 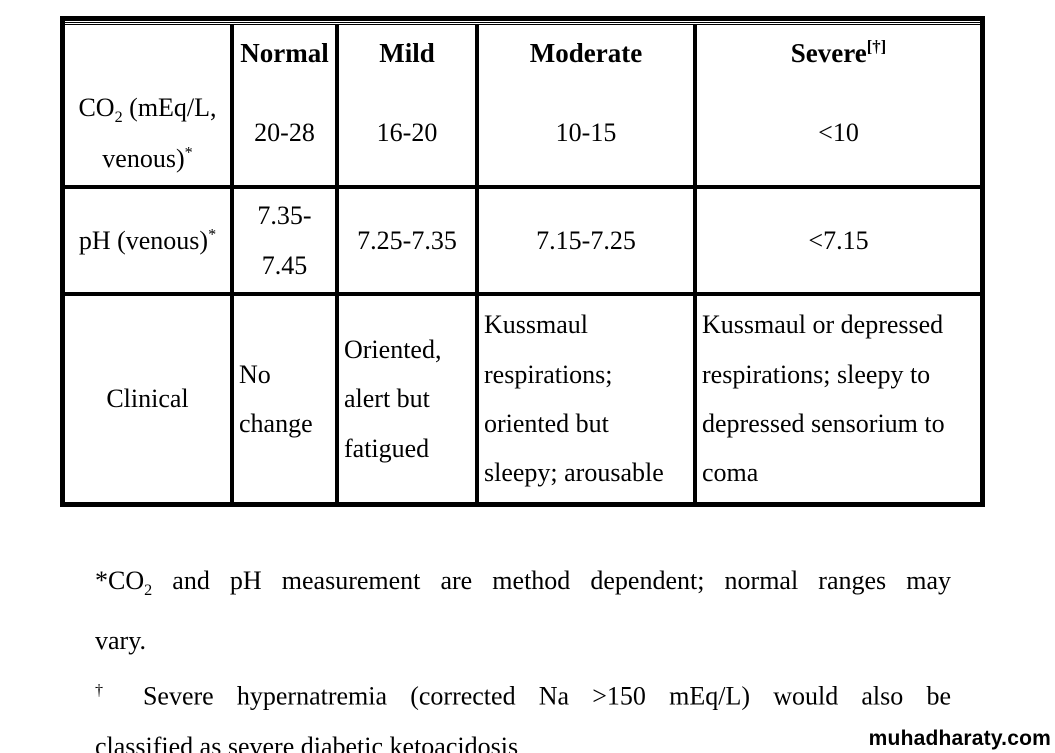 I want to click on header-severe: Severe[†], so click(x=836, y=53).